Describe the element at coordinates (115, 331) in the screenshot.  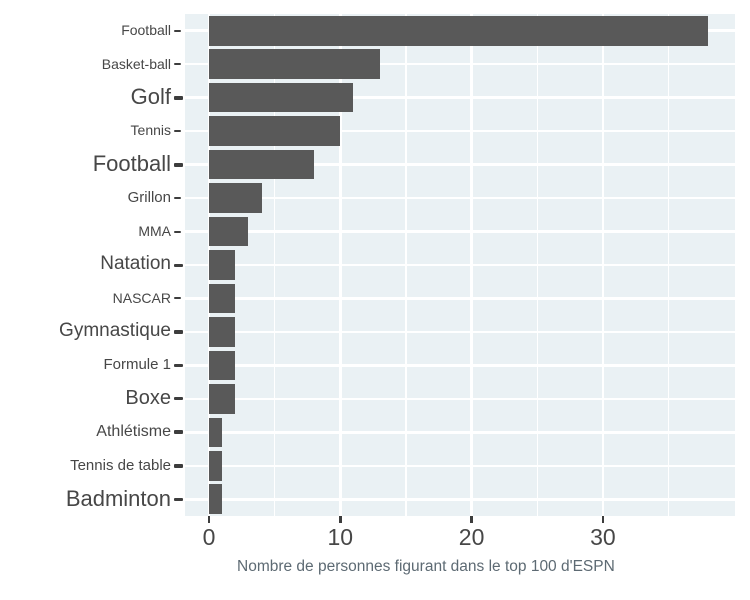
I see `y-axis-label: Gymnastique` at that location.